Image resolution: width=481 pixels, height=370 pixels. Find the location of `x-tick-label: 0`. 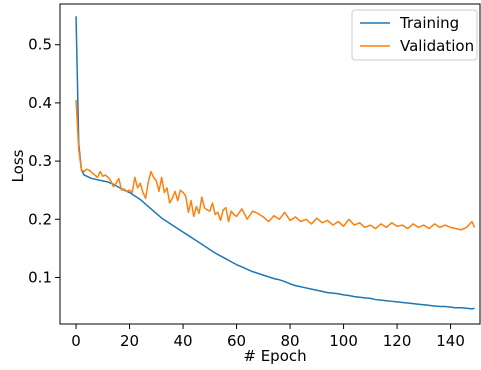

x-tick-label: 0 is located at coordinates (76, 341).